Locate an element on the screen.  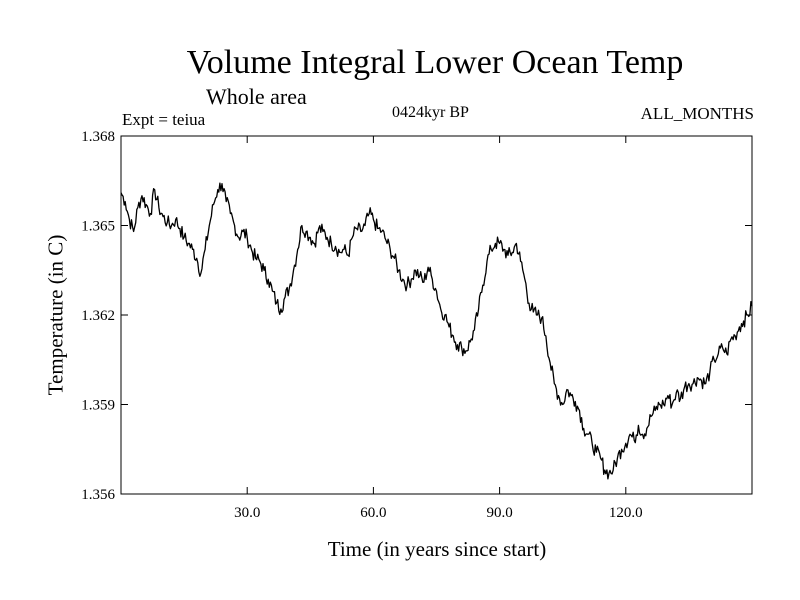
chart-subtitle: Whole area is located at coordinates (256, 96).